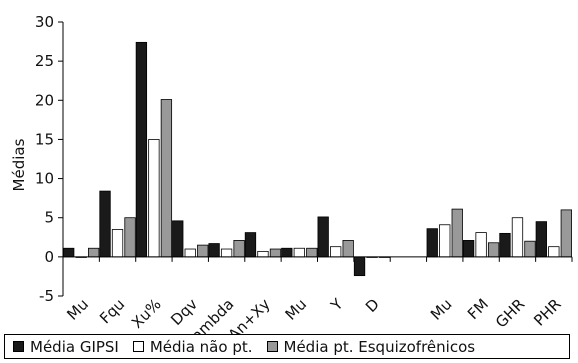 The image size is (578, 363). Describe the element at coordinates (44, 139) in the screenshot. I see `y-tick-label: 15` at that location.